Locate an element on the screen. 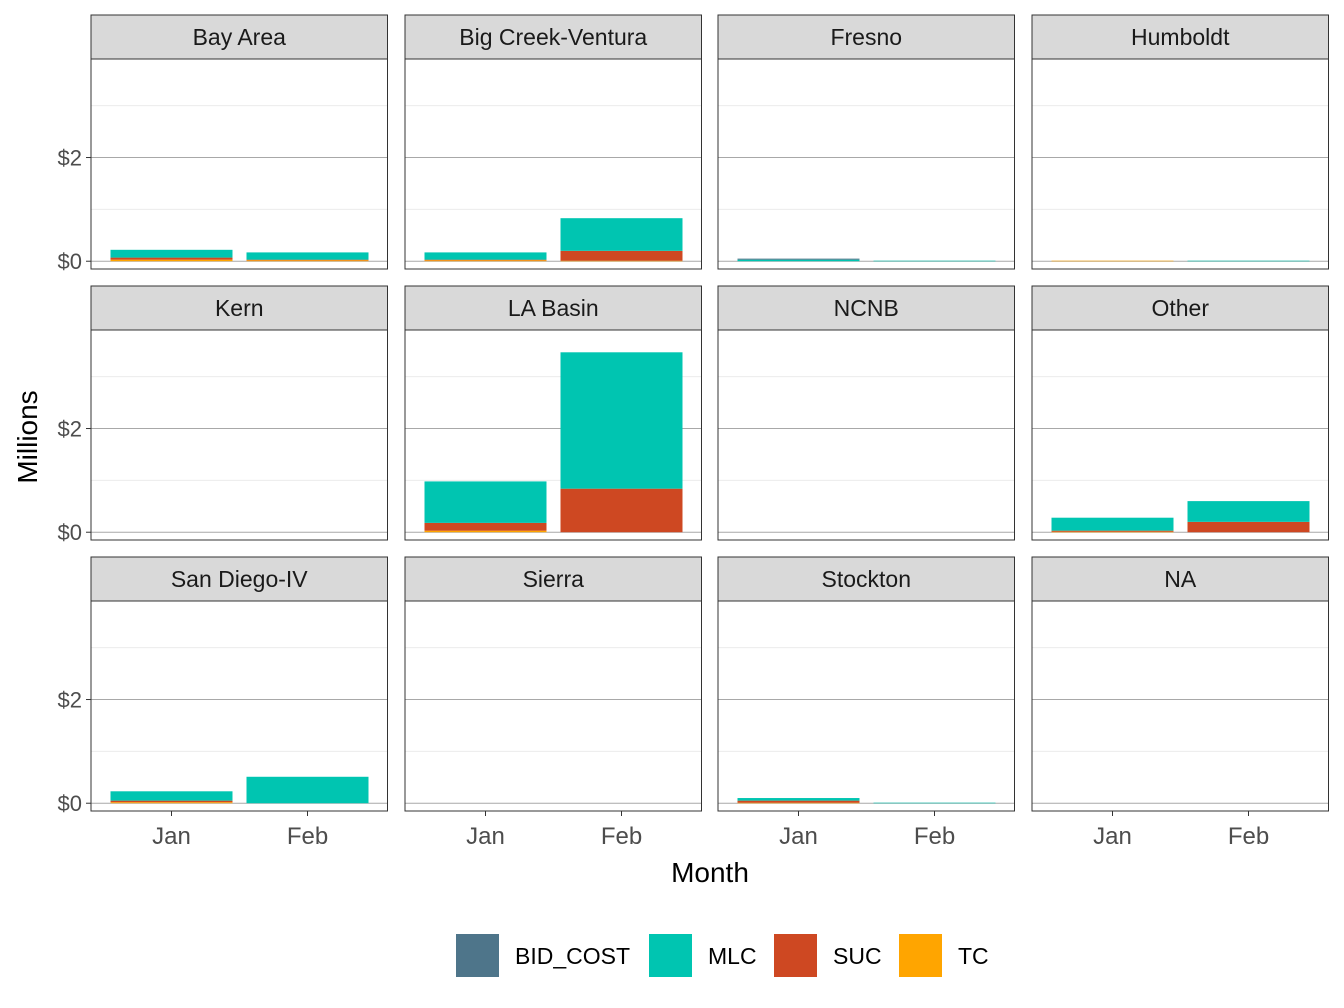 The width and height of the screenshot is (1344, 1008). facet-panel: Sierra is located at coordinates (553, 684).